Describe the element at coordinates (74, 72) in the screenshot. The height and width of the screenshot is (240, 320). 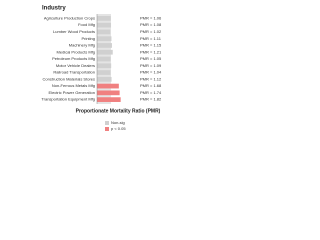
I see `category-label: Railroad Transportation` at that location.